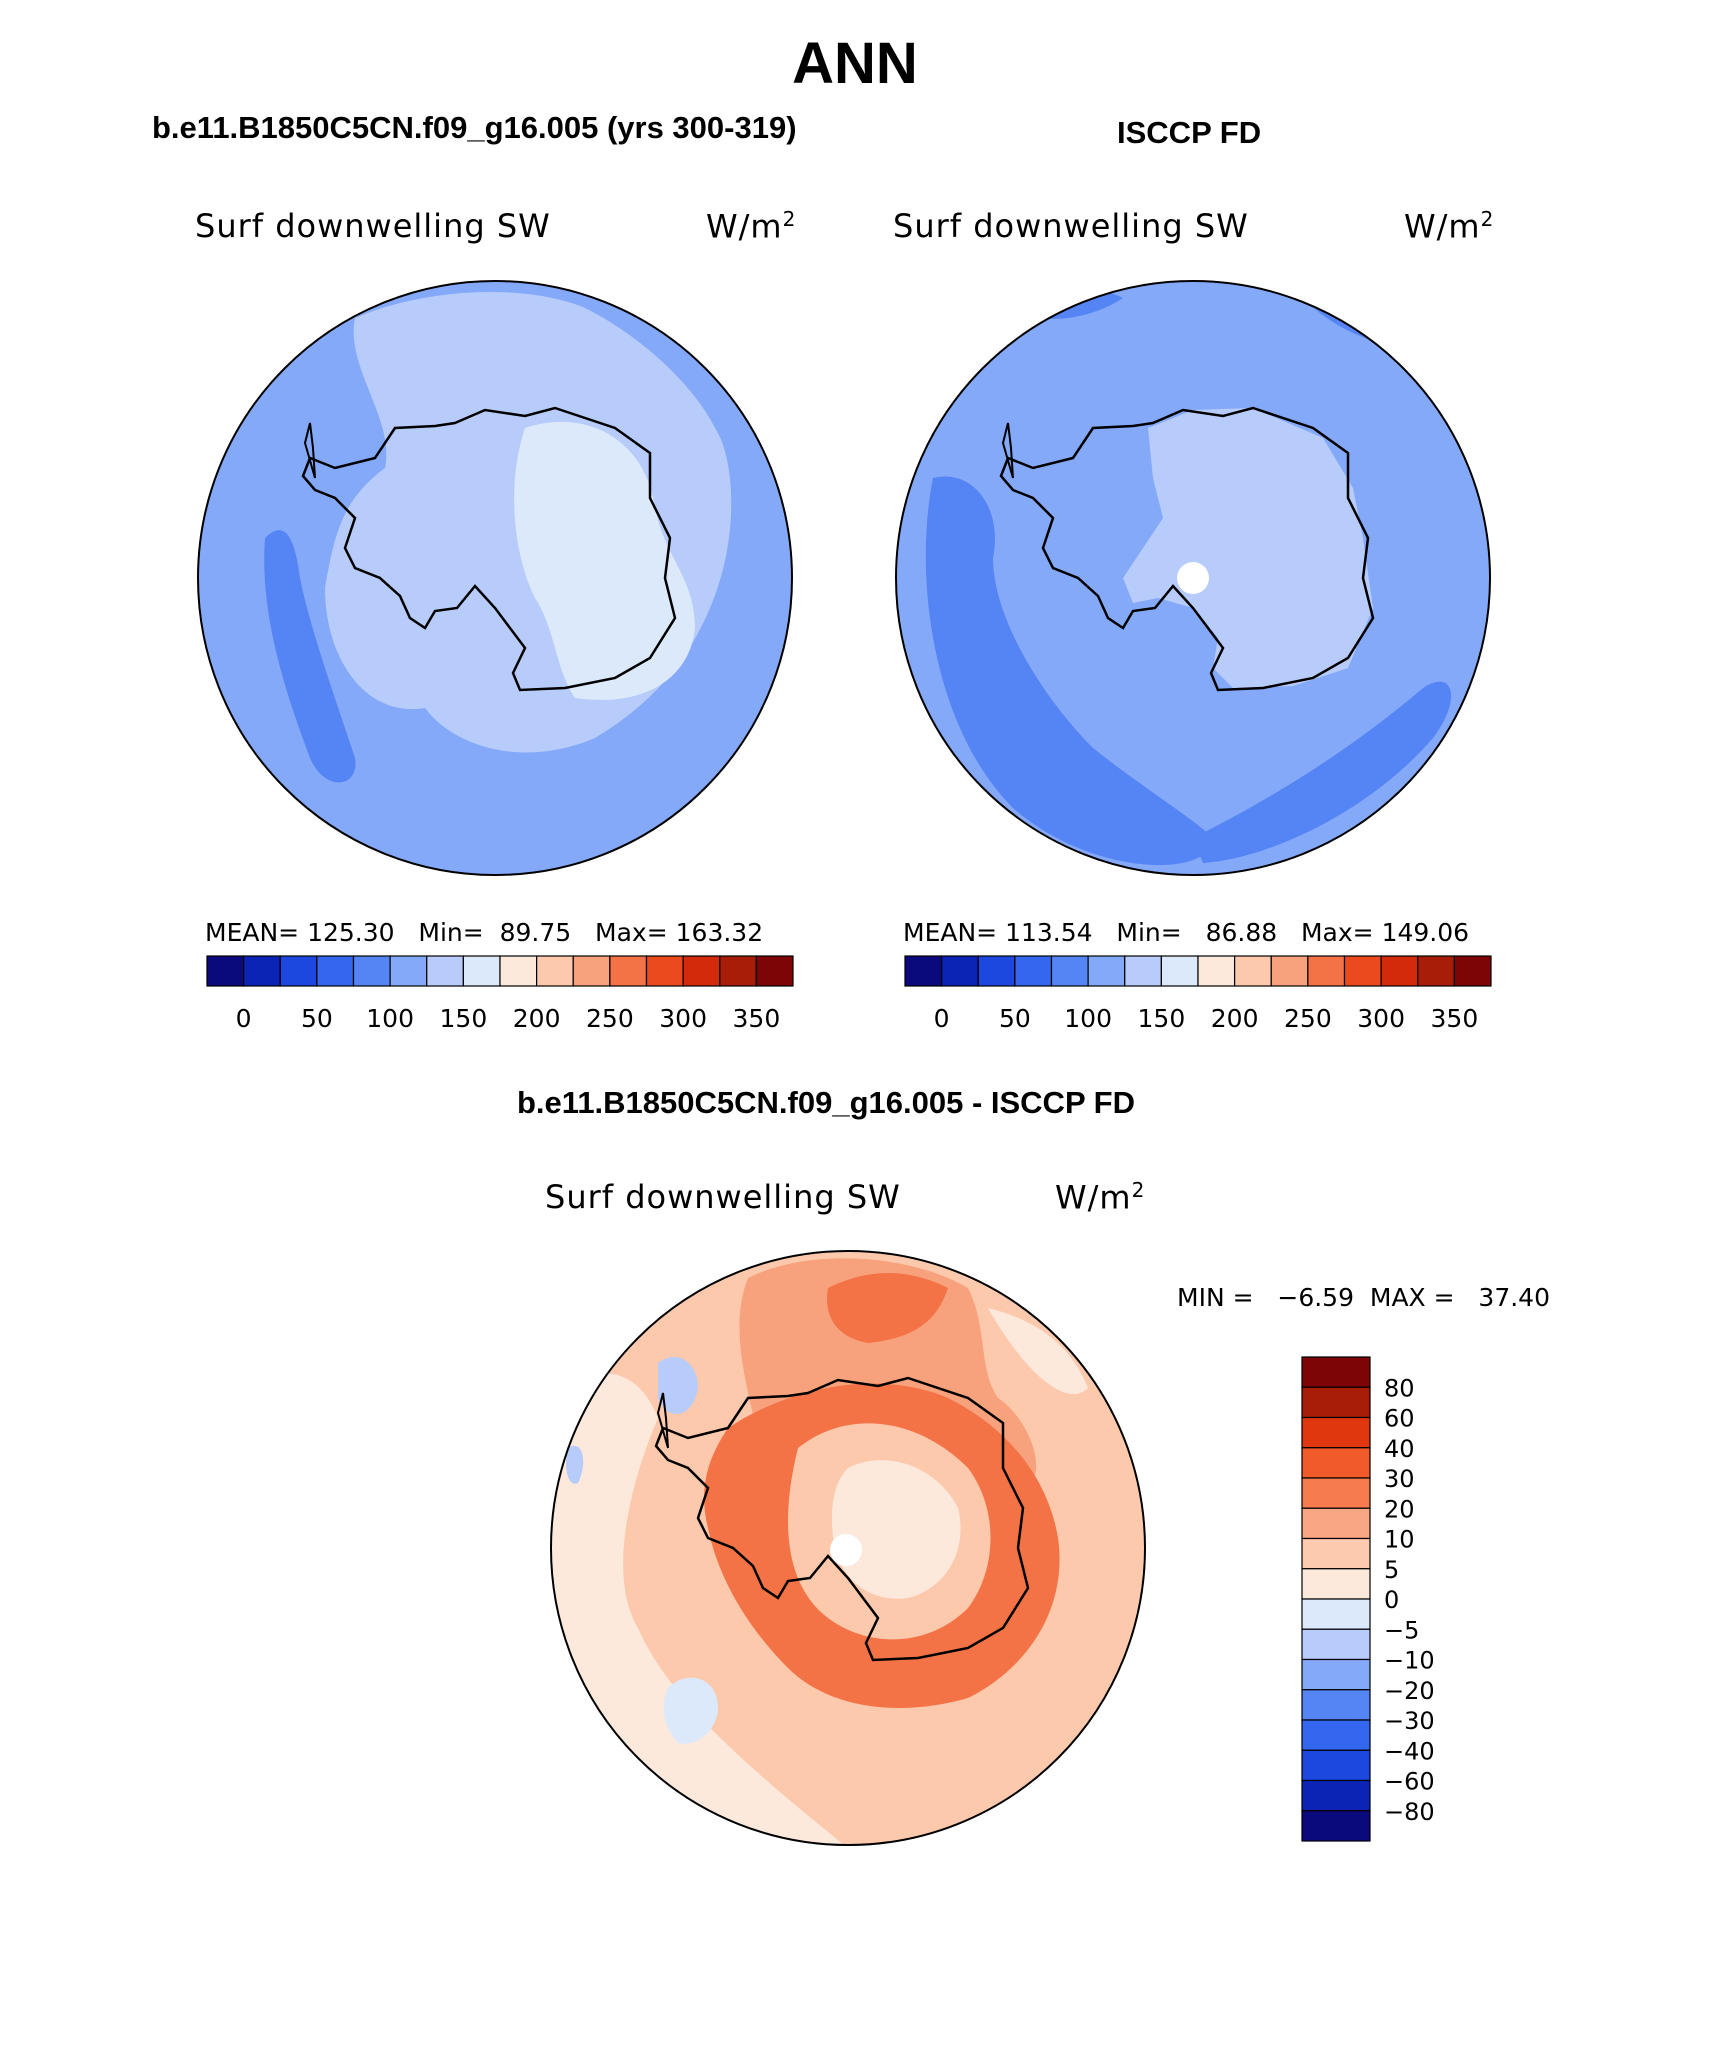  I want to click on diff-colorbar-tick-label: 80, so click(1399, 1388).